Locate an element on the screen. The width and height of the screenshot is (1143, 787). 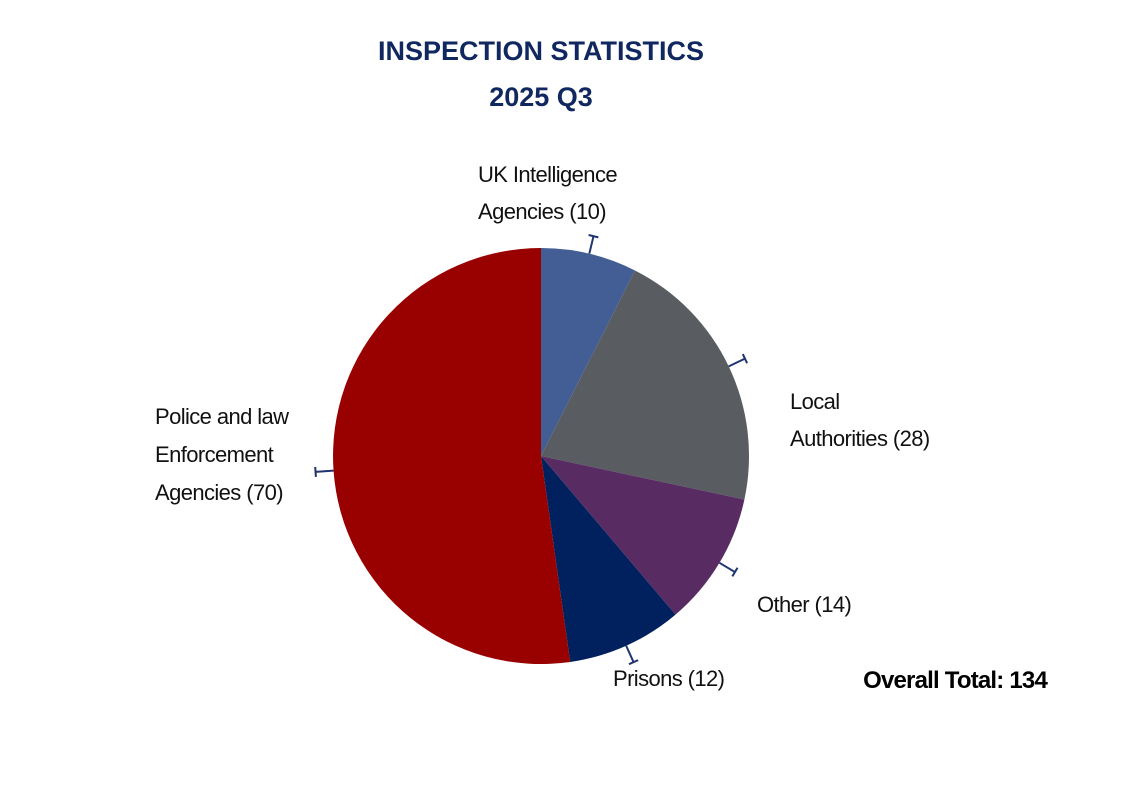
slice-label-line: Agencies (70) is located at coordinates (219, 492).